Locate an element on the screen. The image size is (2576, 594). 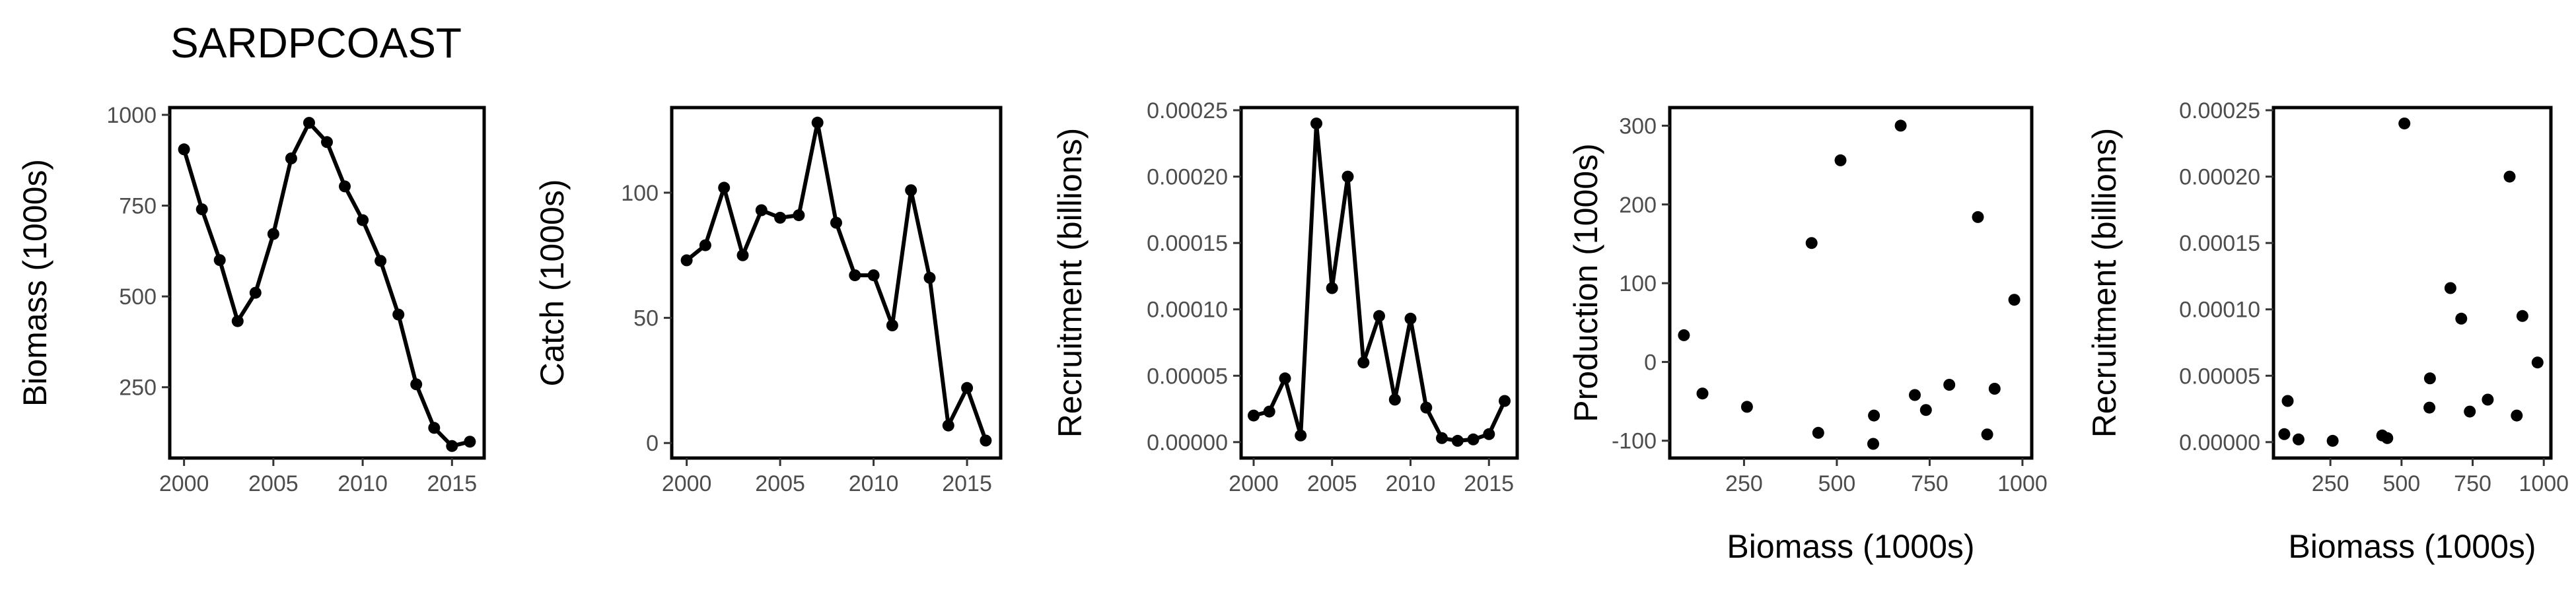
y-tick-label: 250 is located at coordinates (138, 388).